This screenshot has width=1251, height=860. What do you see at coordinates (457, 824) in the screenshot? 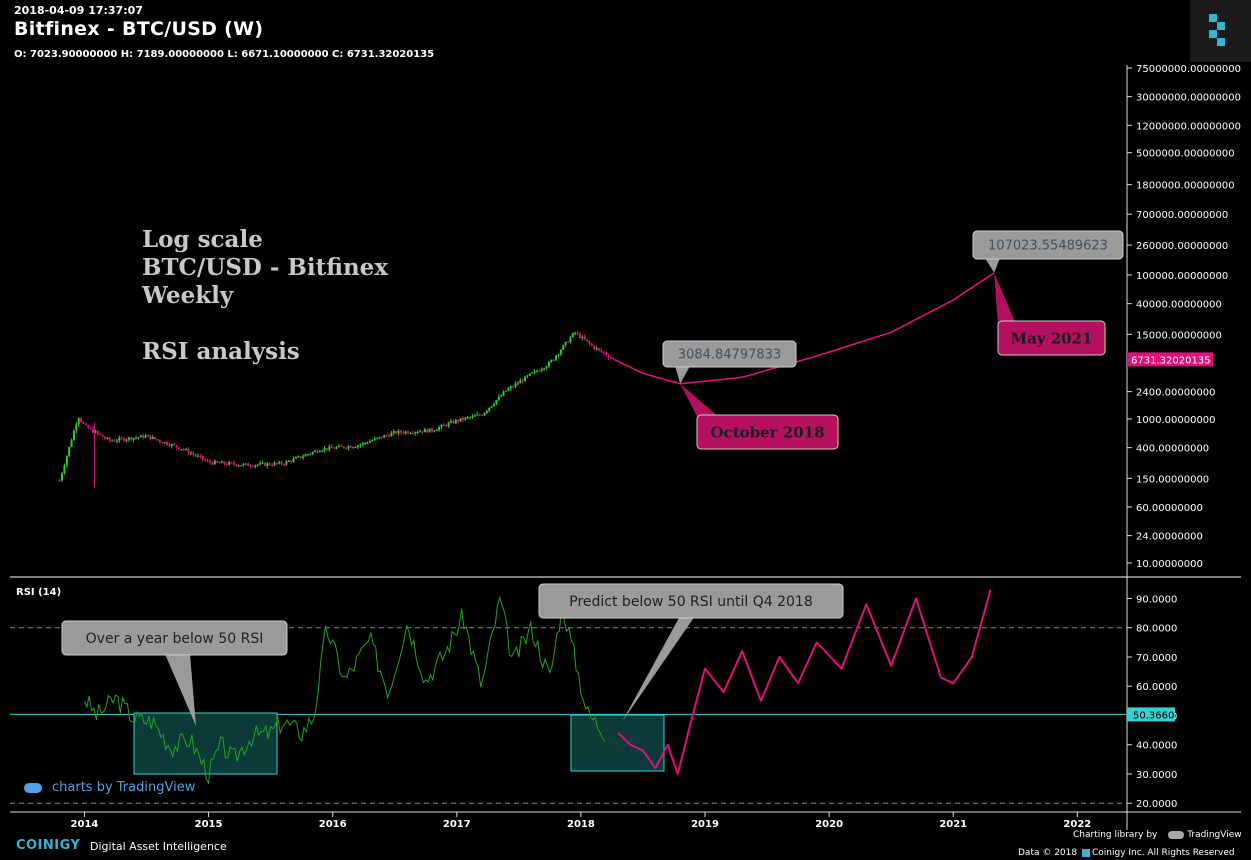
I see `time-tick-label: 2017` at bounding box center [457, 824].